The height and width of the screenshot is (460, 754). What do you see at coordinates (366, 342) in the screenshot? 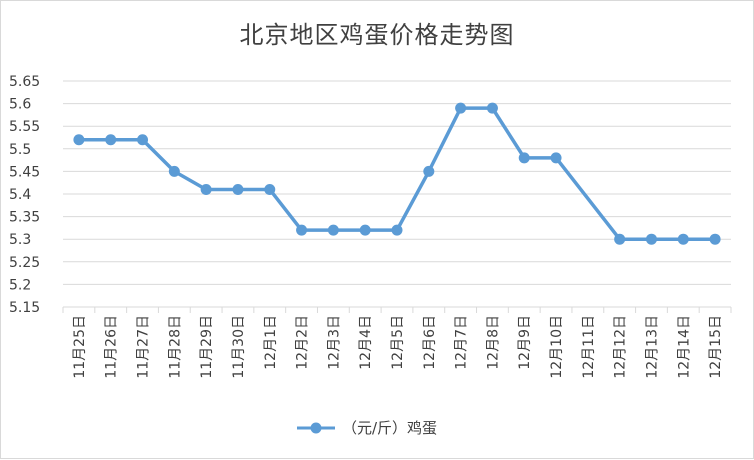
I see `x-tick-label: 12月4日` at bounding box center [366, 342].